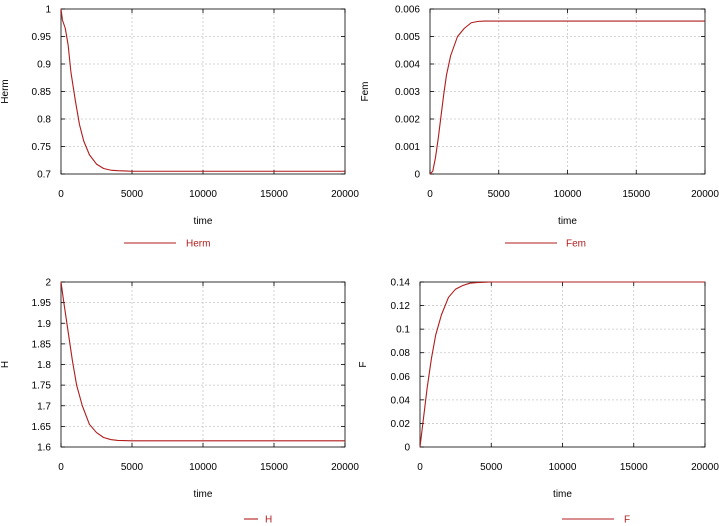 This screenshot has width=719, height=526. Describe the element at coordinates (42, 344) in the screenshot. I see `y-tick-label: 1.85` at that location.